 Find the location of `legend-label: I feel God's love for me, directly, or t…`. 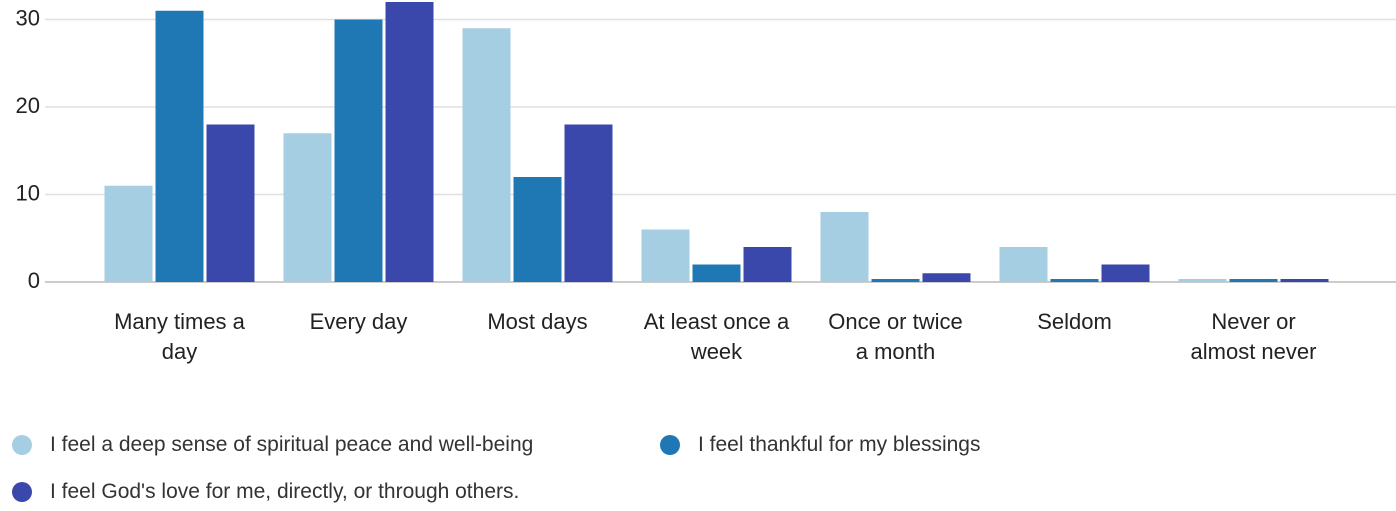

legend-label: I feel God's love for me, directly, or t… is located at coordinates (285, 491).